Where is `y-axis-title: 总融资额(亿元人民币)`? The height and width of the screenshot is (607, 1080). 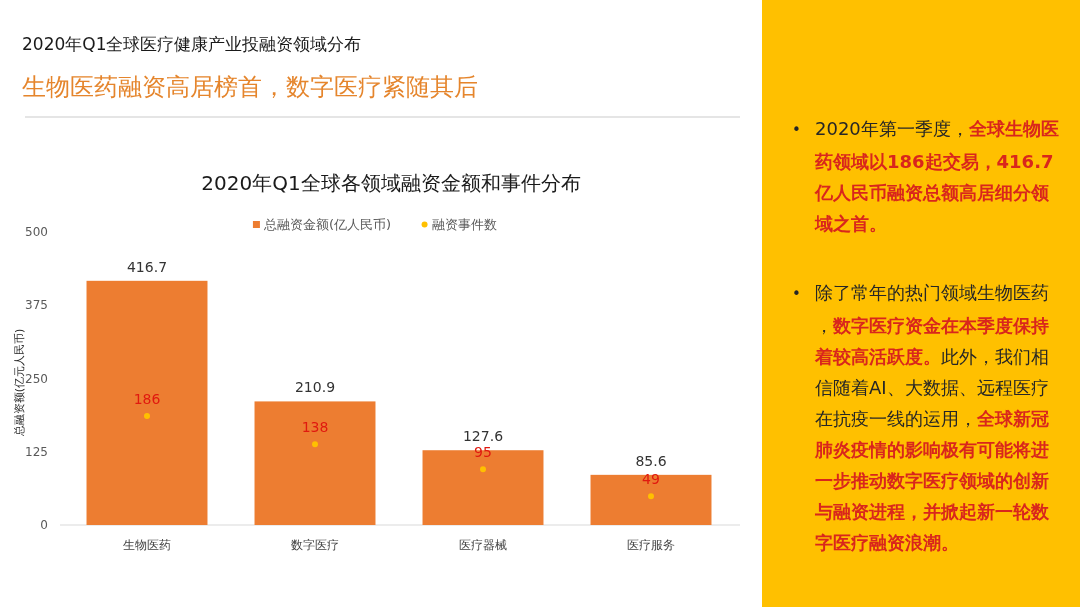
y-axis-title: 总融资额(亿元人民币) is located at coordinates (19, 383).